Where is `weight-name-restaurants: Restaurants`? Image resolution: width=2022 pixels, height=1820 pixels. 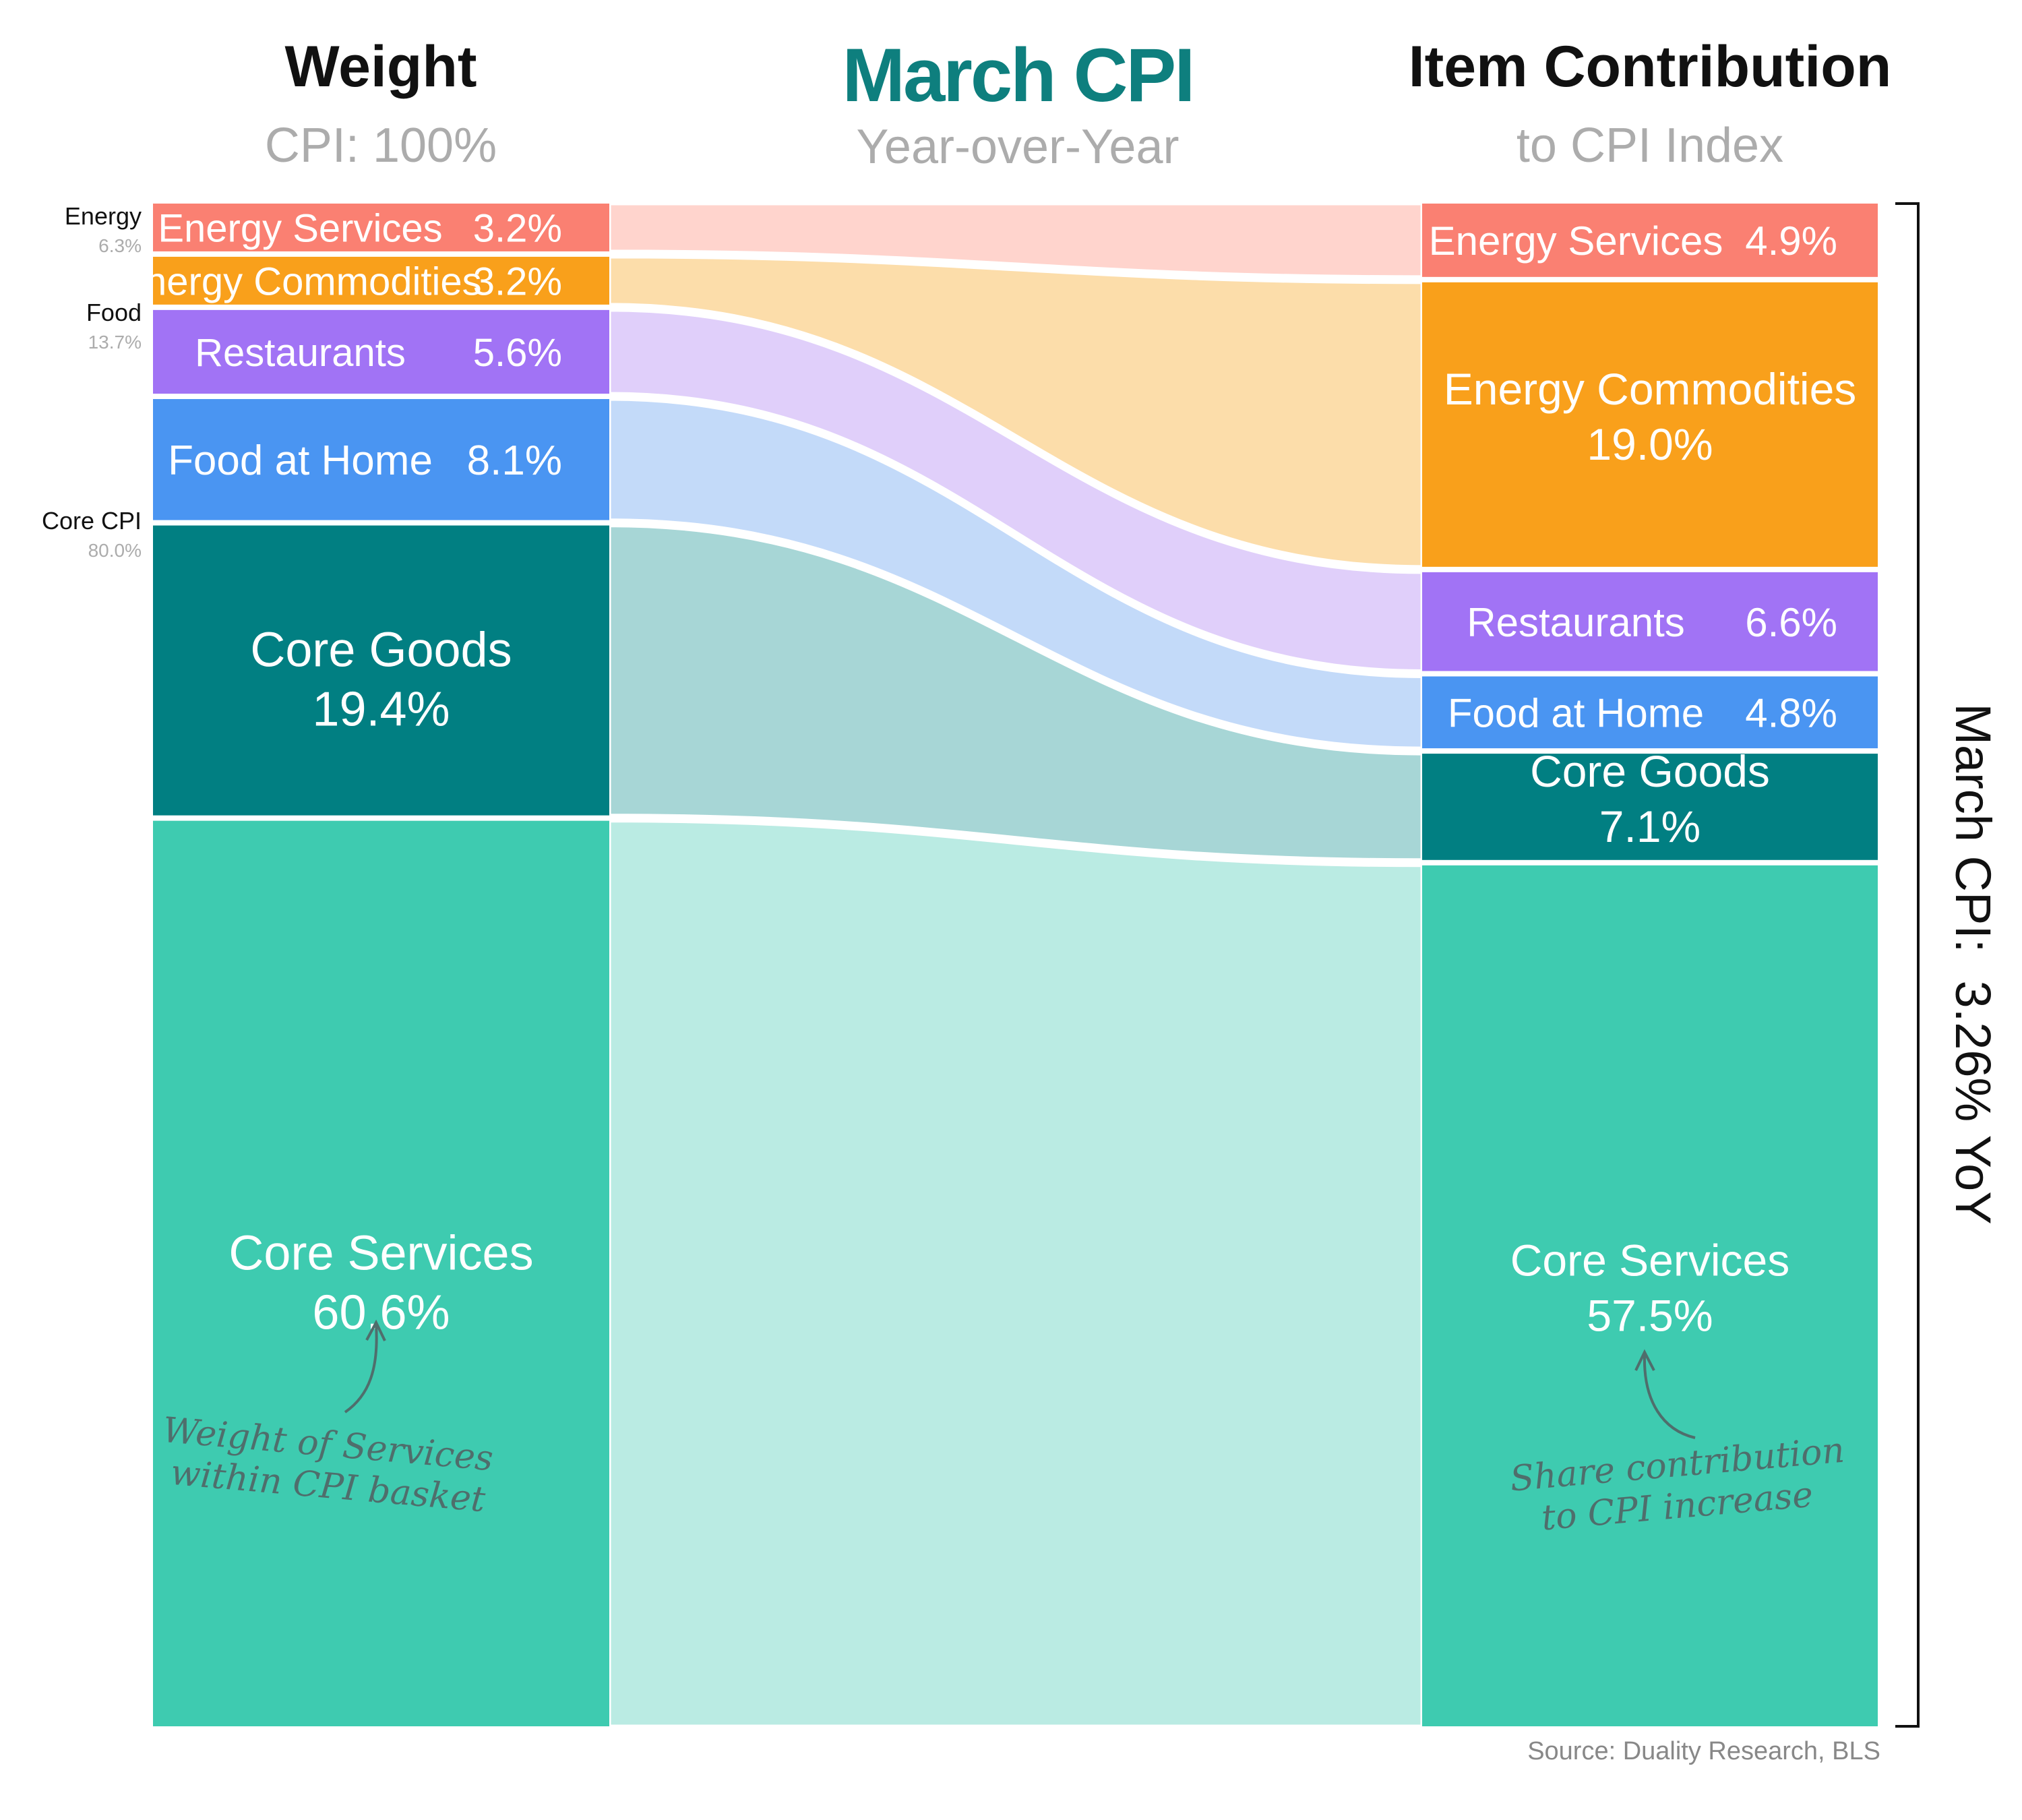
weight-name-restaurants: Restaurants is located at coordinates (300, 353).